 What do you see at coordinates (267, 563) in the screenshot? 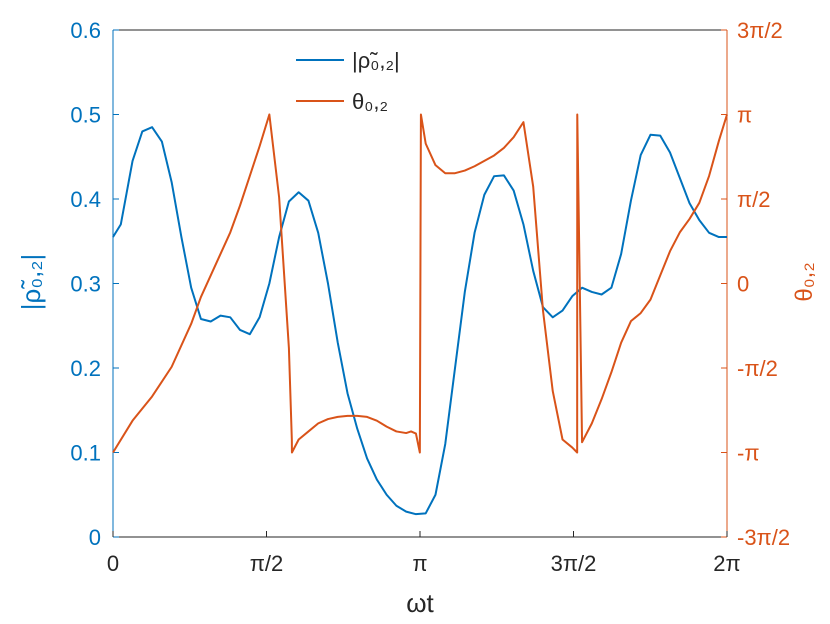
I see `x-tick-label-1: π/2` at bounding box center [267, 563].